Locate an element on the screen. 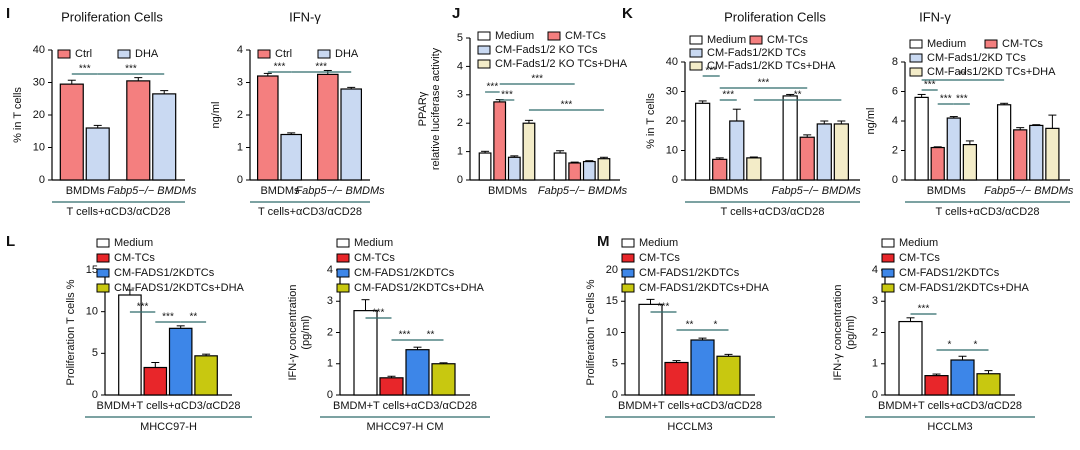 The height and width of the screenshot is (450, 1080). chart-title: IFN-γ is located at coordinates (305, 16).